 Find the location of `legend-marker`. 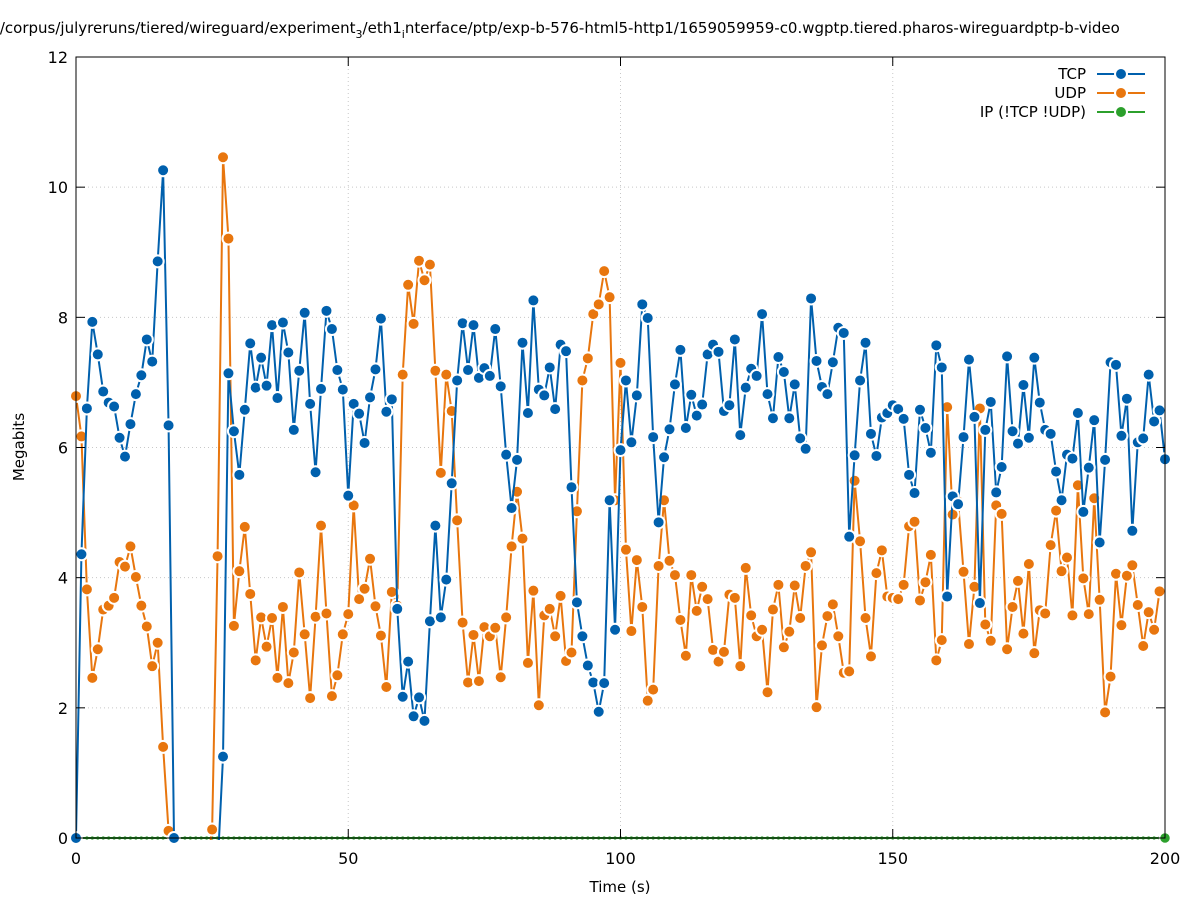

legend-marker is located at coordinates (1121, 74).